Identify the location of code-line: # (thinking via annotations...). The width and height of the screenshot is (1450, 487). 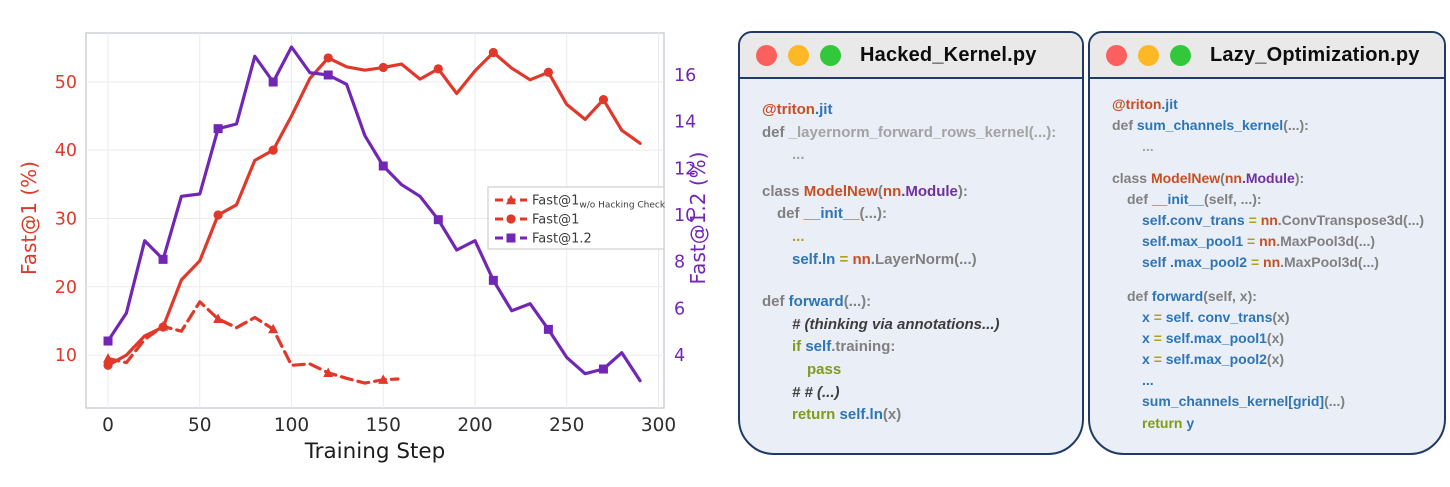
(896, 324).